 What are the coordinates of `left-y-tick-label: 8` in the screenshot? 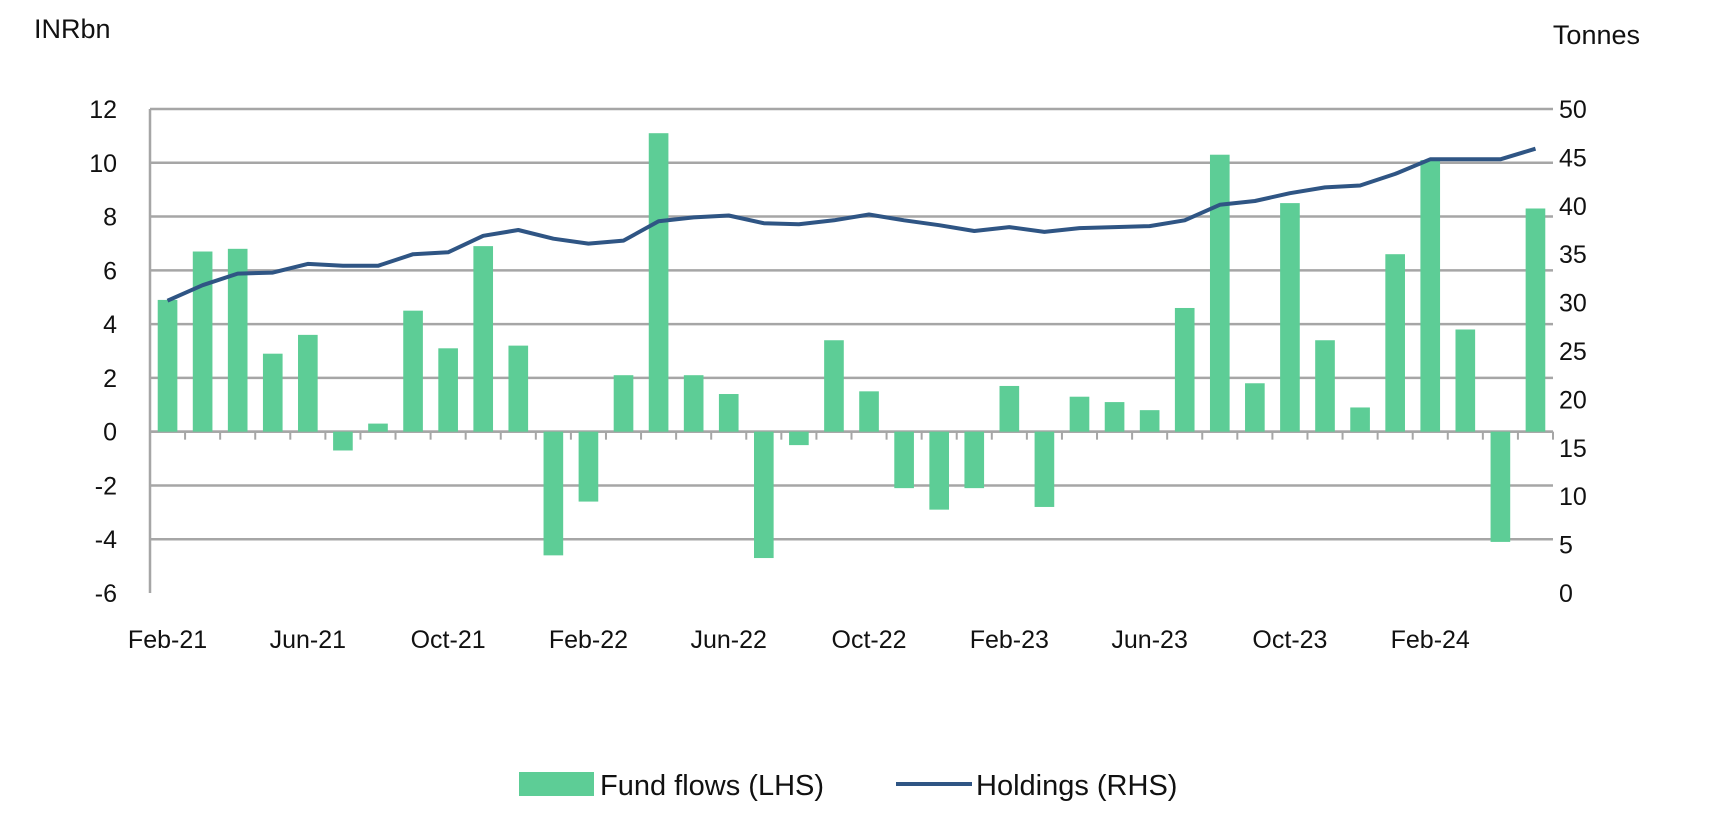 It's located at (110, 218).